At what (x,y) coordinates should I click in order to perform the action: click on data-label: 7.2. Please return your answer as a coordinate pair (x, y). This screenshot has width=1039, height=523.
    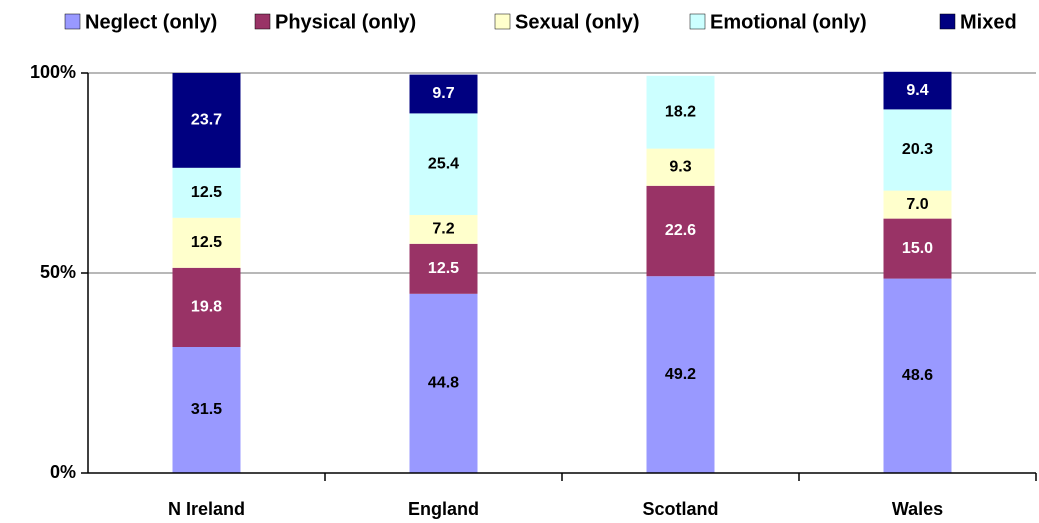
    Looking at the image, I should click on (443, 229).